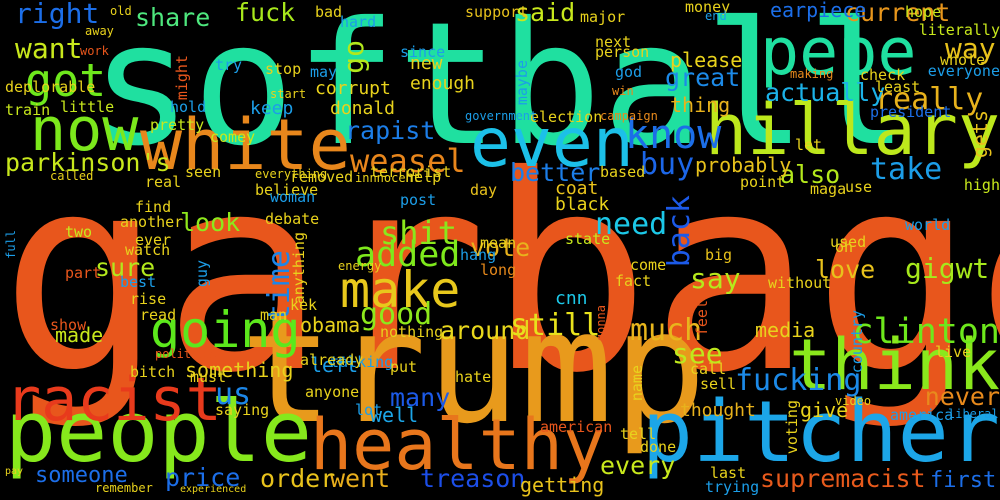  Describe the element at coordinates (394, 415) in the screenshot. I see `word-well: well` at that location.